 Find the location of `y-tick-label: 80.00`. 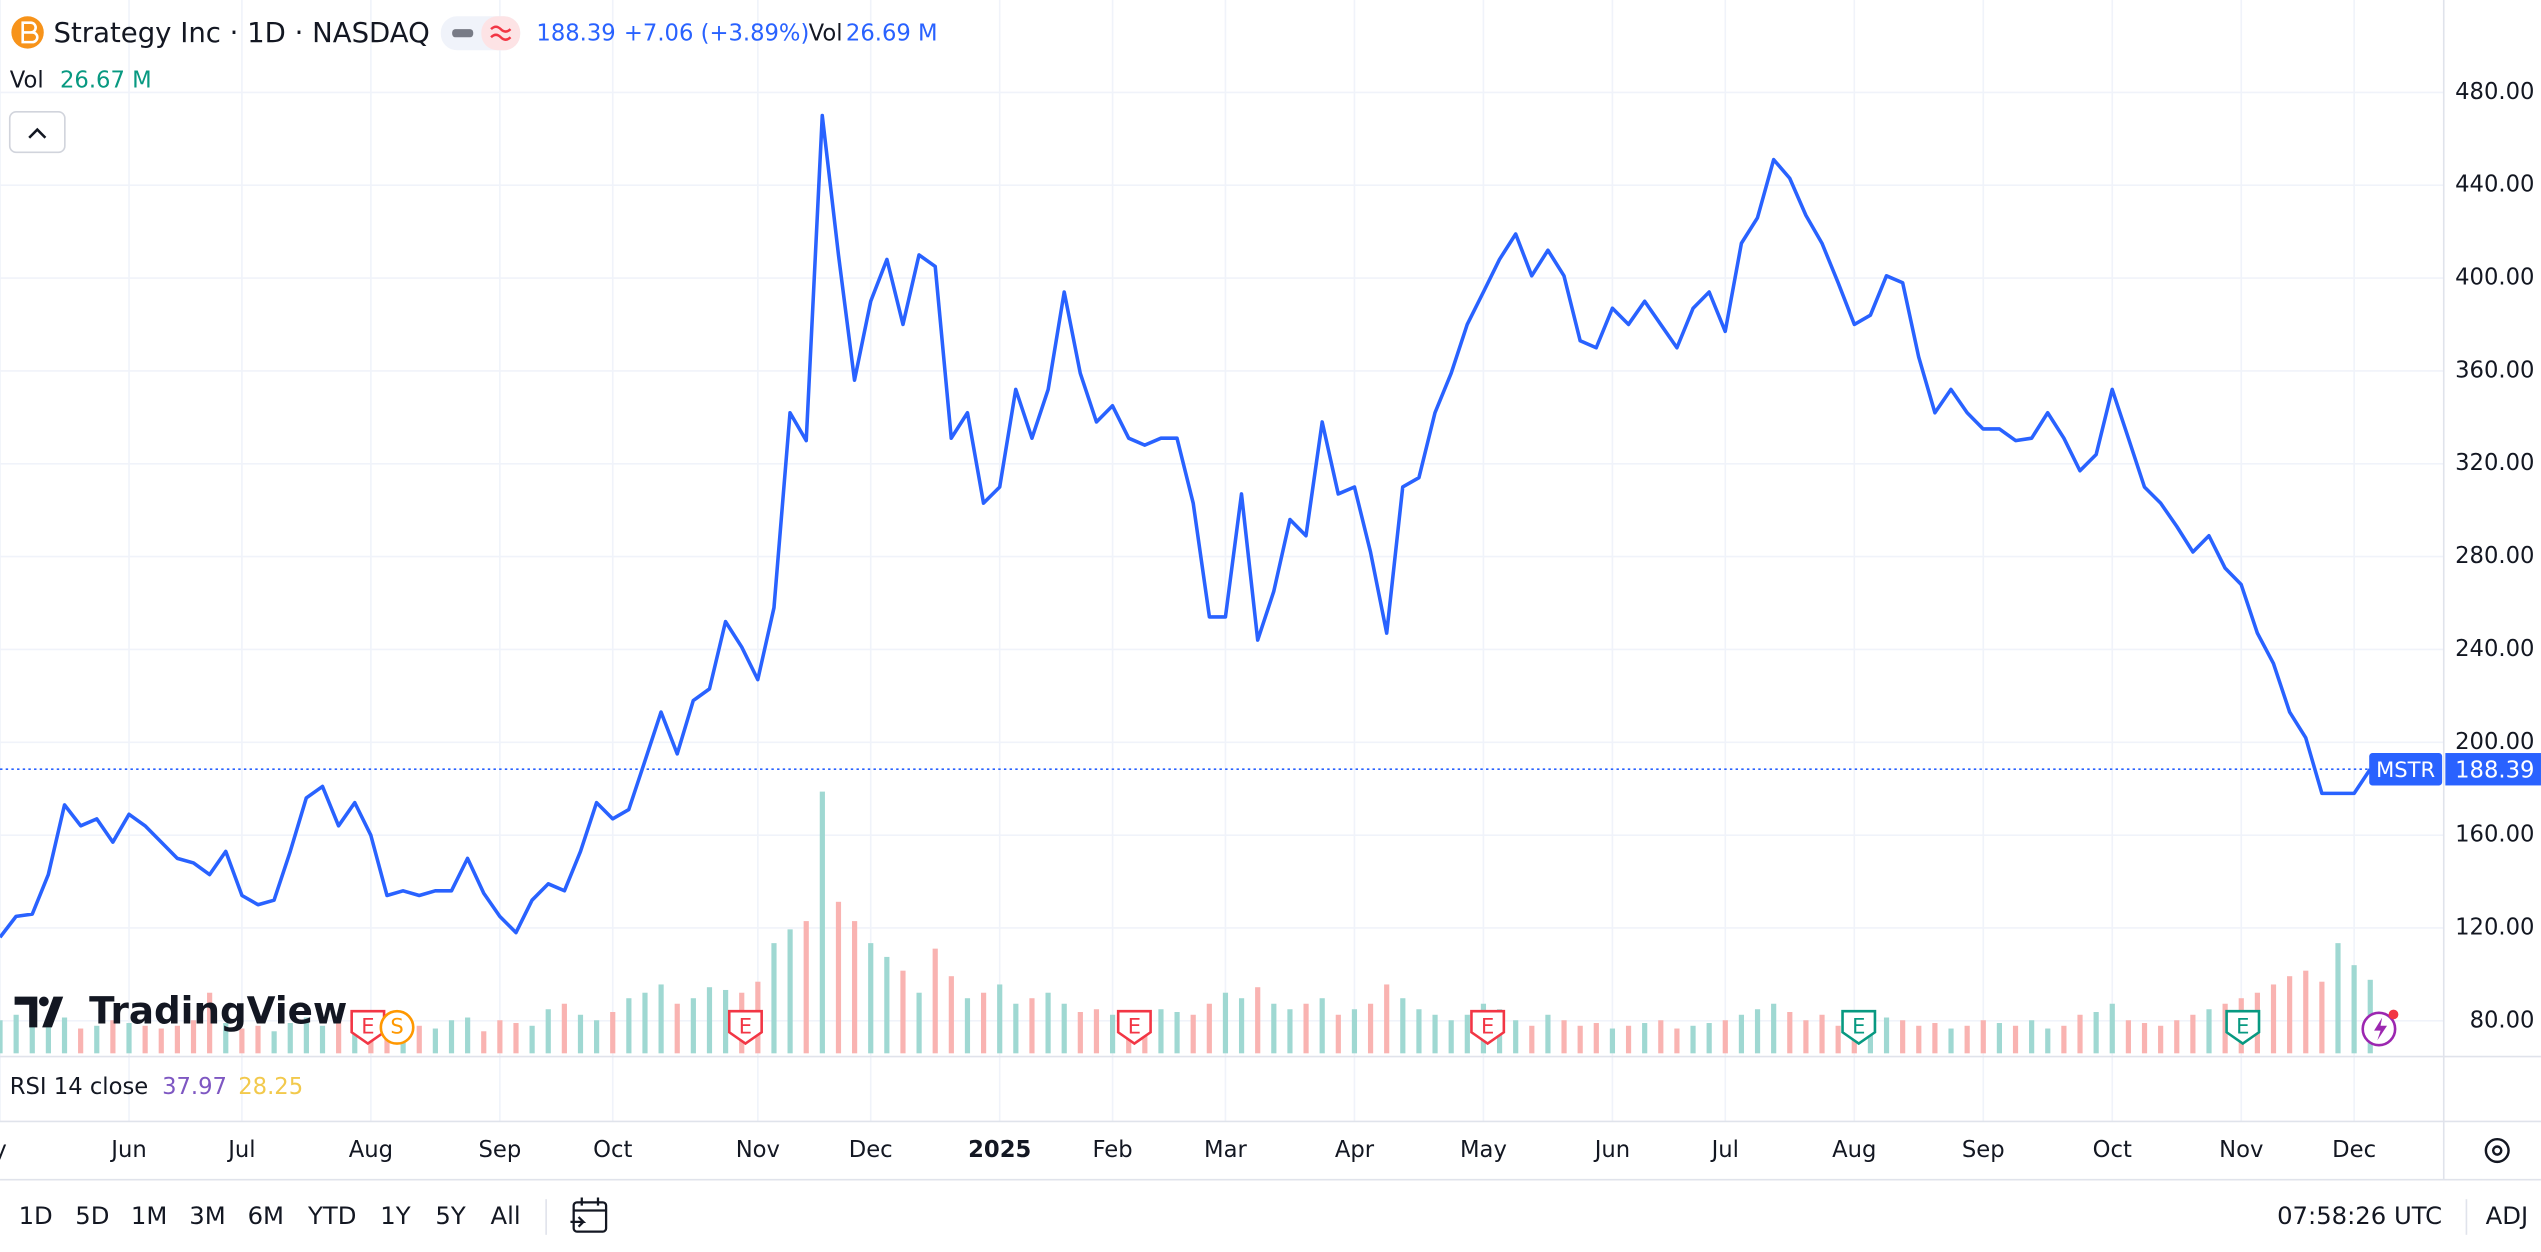

y-tick-label: 80.00 is located at coordinates (2502, 1020).